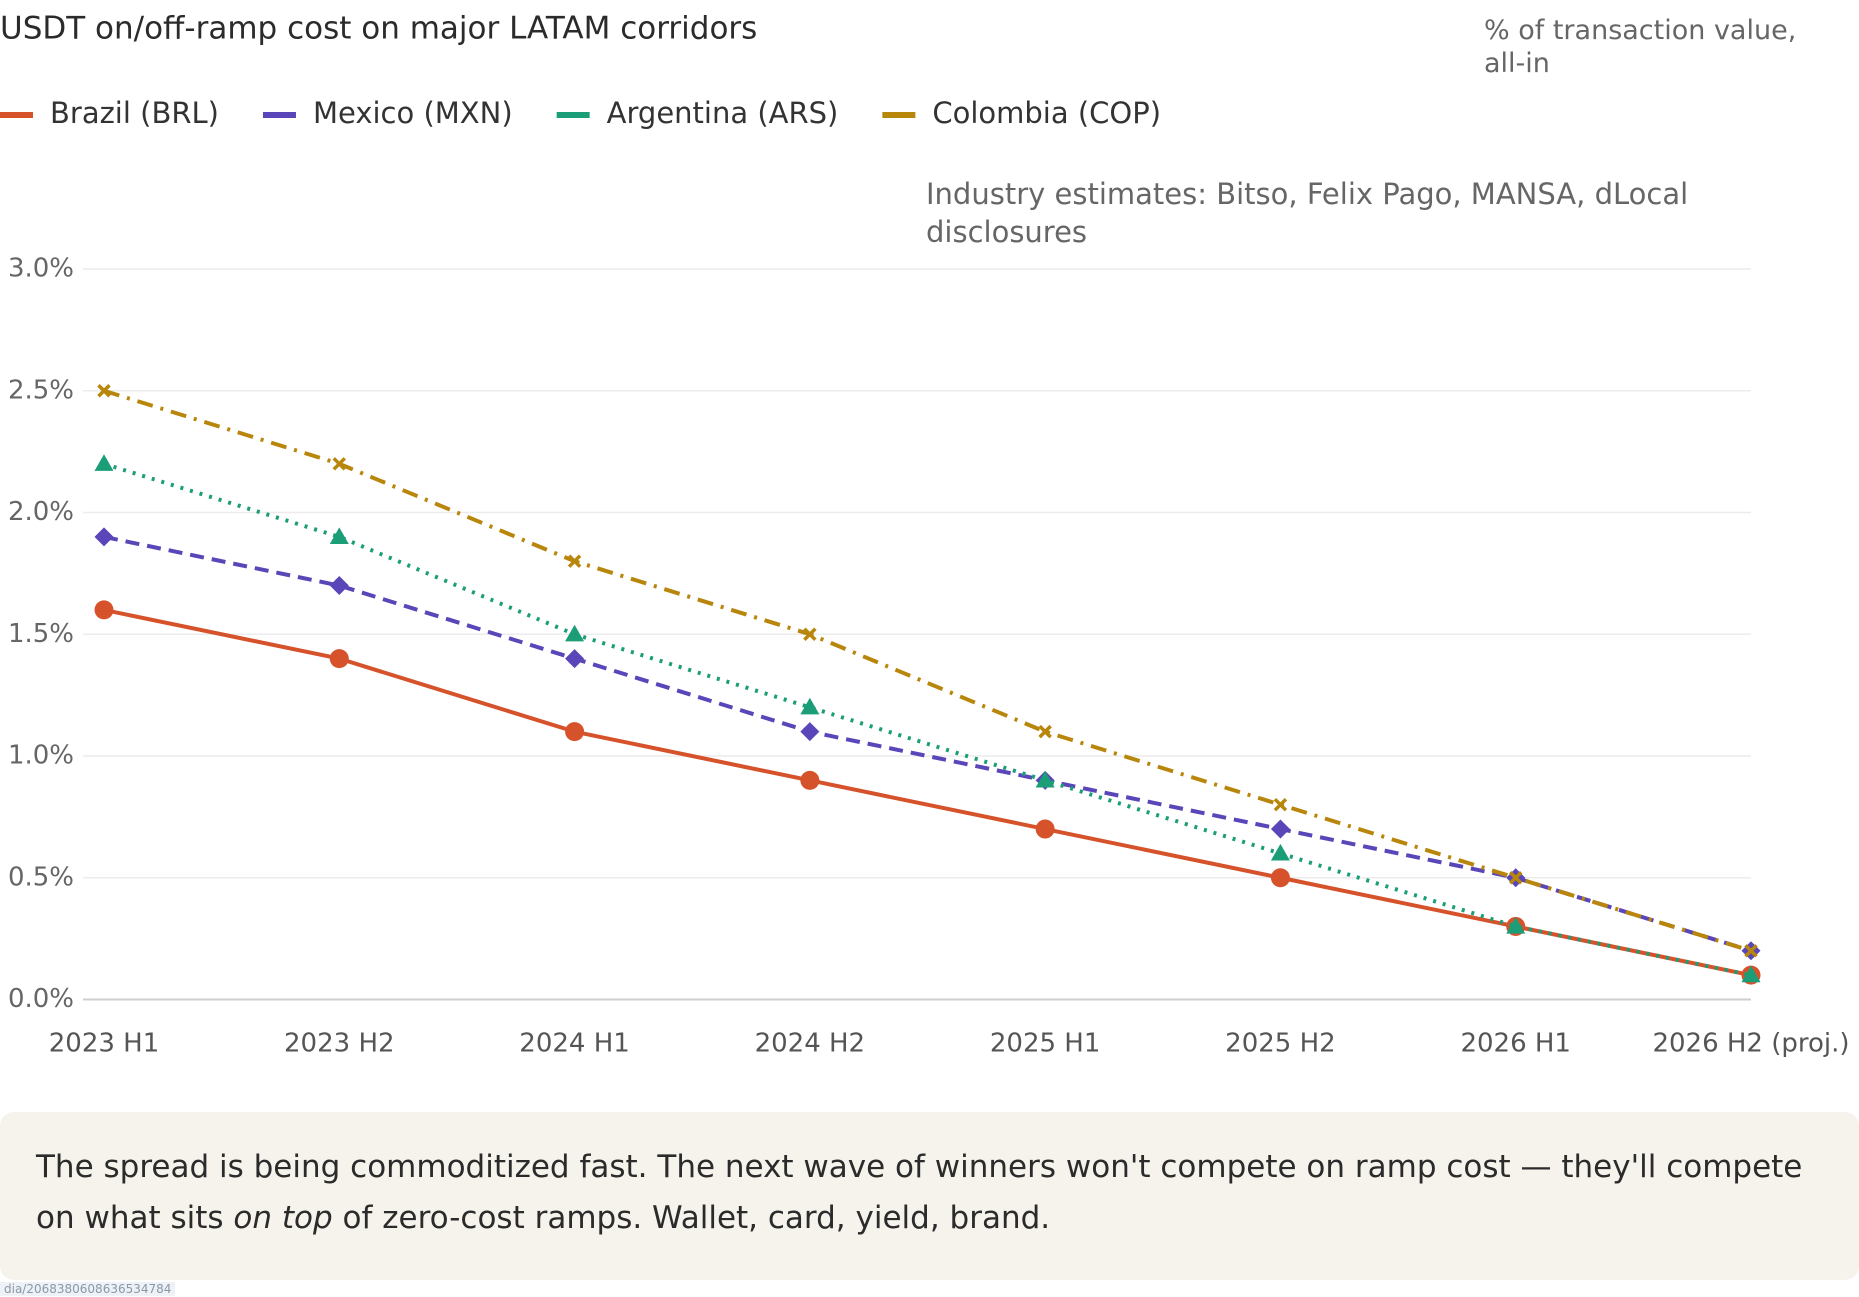  What do you see at coordinates (574, 1044) in the screenshot?
I see `x-tick-label: 2024 H1` at bounding box center [574, 1044].